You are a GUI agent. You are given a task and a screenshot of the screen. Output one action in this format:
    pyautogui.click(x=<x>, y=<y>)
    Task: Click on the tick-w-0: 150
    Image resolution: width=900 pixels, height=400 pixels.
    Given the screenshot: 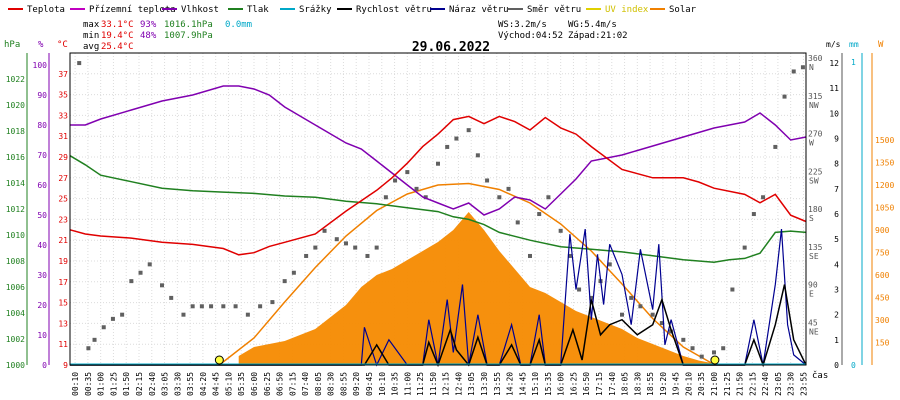 What is the action you would take?
    pyautogui.click(x=882, y=343)
    